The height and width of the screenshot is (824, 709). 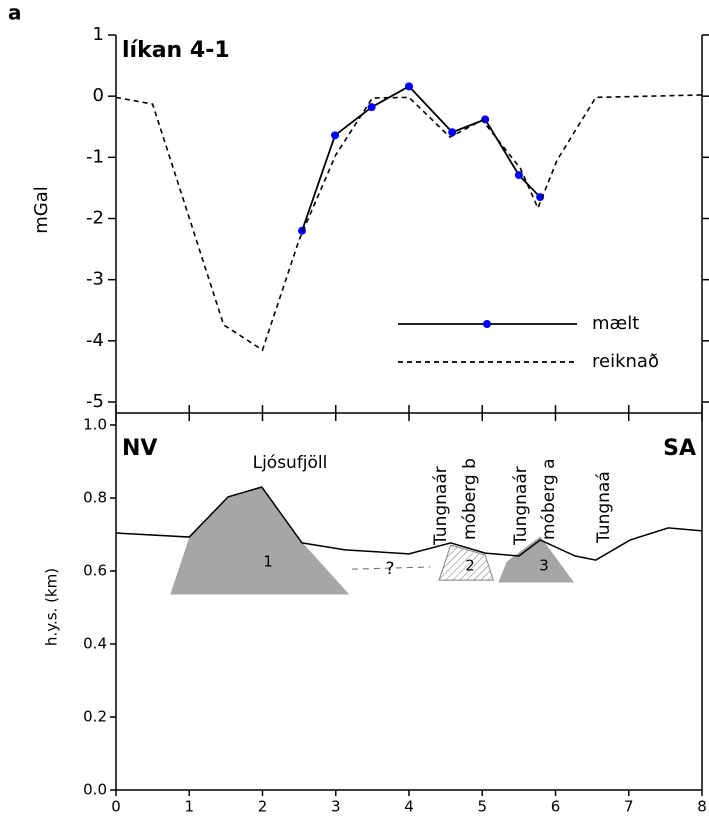 What do you see at coordinates (95, 218) in the screenshot?
I see `y-tick-label: -2` at bounding box center [95, 218].